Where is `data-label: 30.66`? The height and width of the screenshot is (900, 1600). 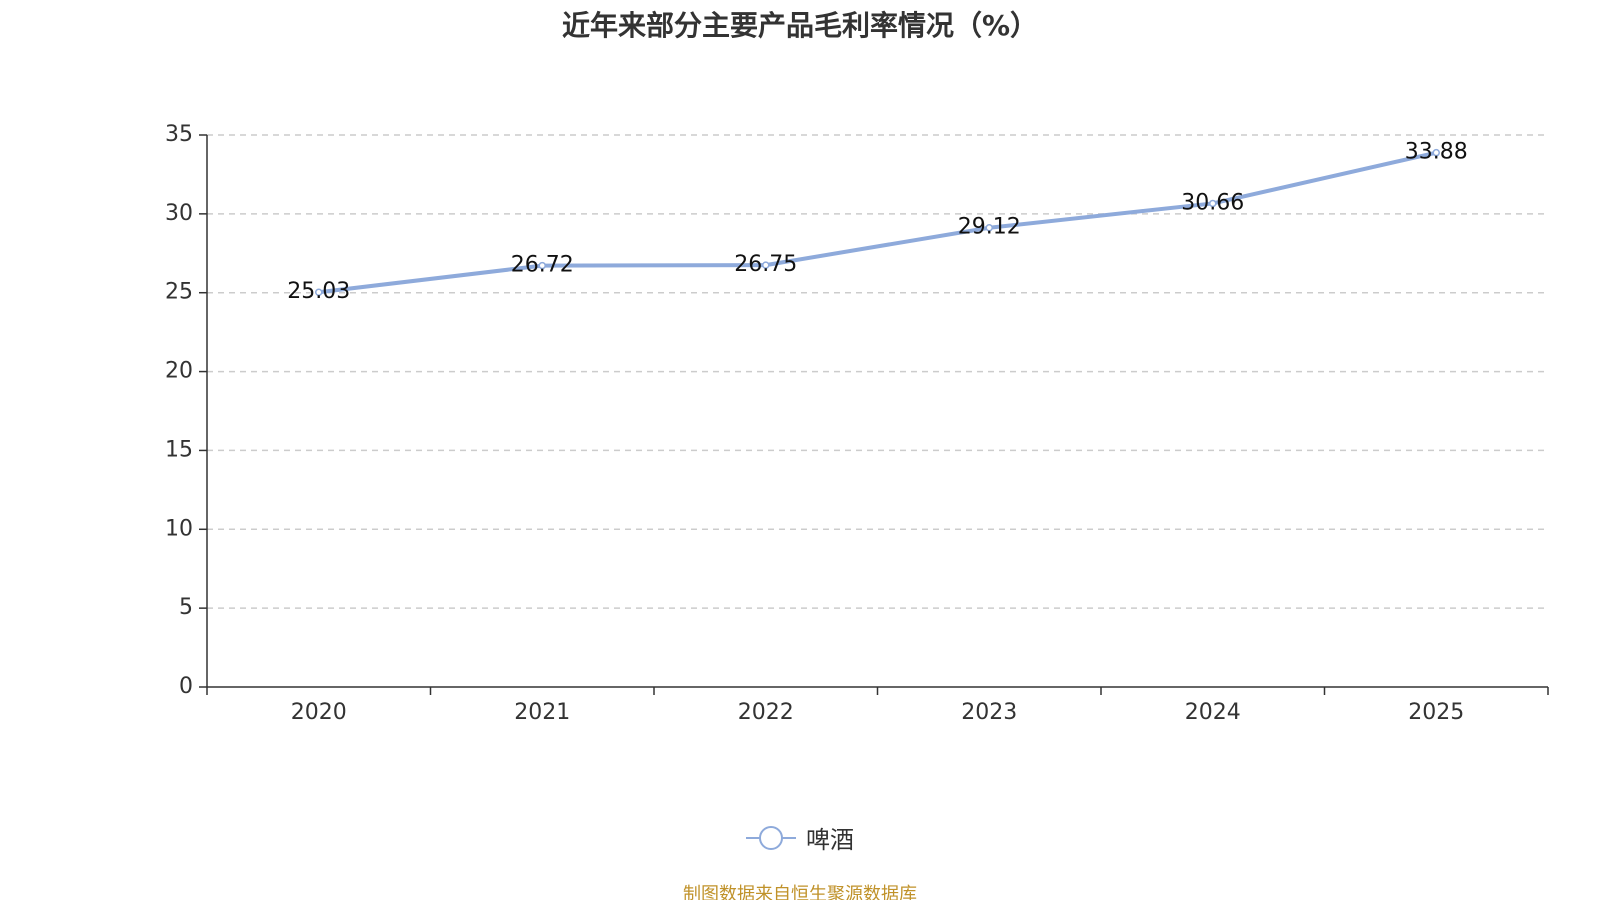 data-label: 30.66 is located at coordinates (1212, 202).